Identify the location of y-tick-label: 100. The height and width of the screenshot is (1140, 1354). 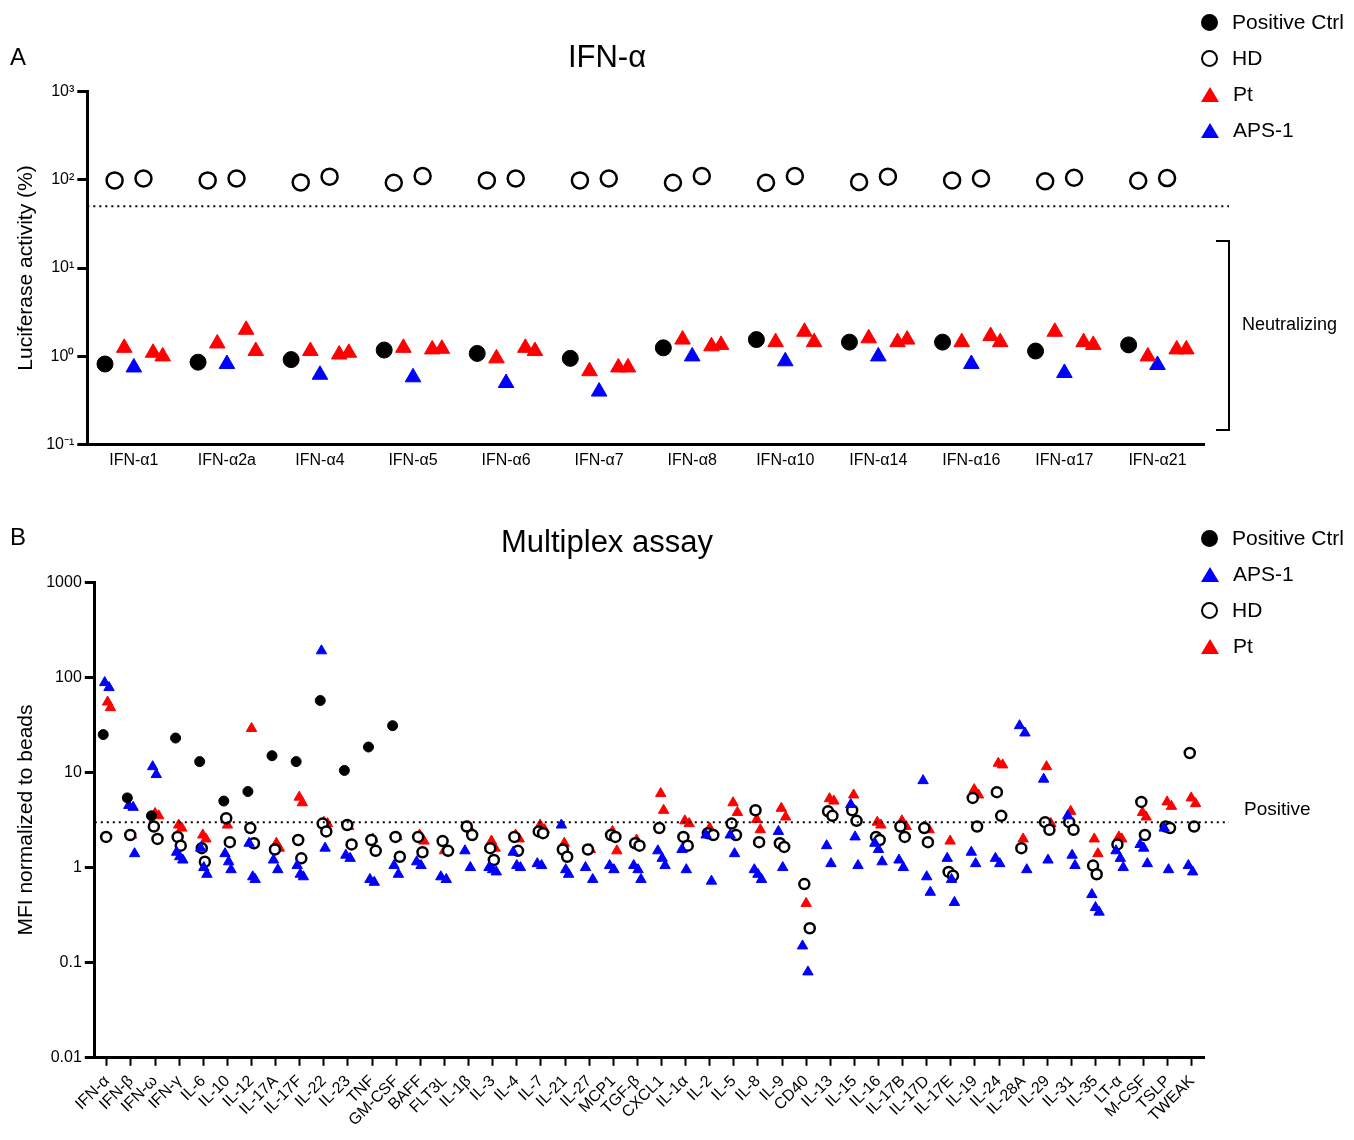
(68, 676).